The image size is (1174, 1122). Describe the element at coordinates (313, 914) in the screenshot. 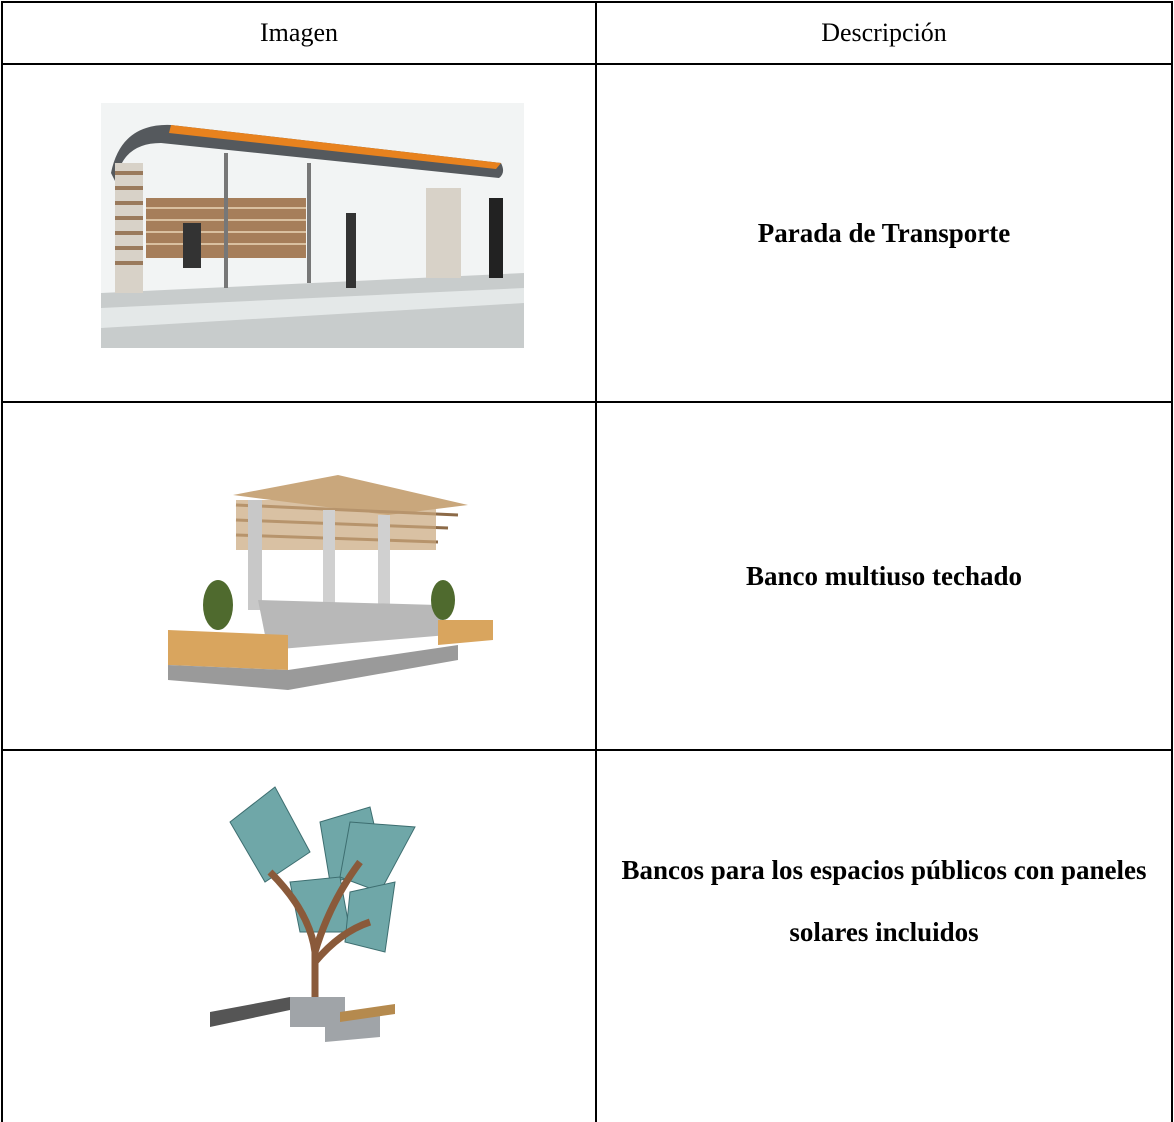

I see `image-solar-bench` at that location.